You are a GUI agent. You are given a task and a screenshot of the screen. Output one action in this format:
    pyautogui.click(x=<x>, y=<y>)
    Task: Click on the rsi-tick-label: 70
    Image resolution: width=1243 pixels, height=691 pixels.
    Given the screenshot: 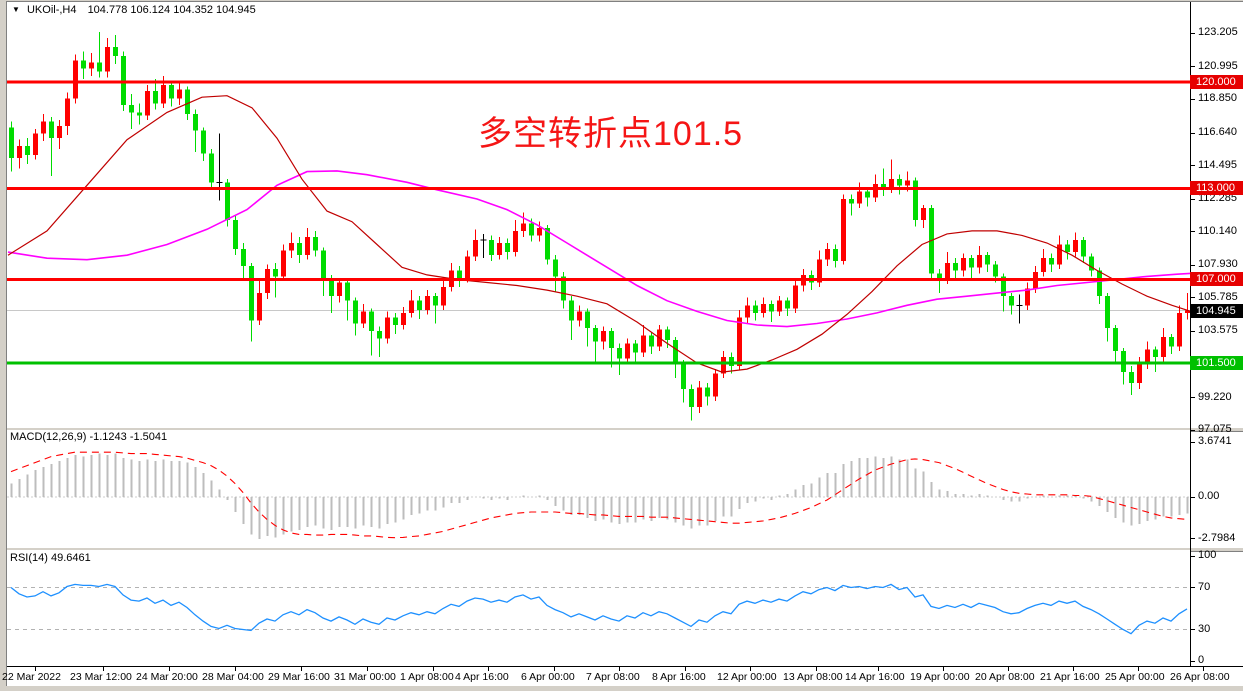 What is the action you would take?
    pyautogui.click(x=1204, y=586)
    